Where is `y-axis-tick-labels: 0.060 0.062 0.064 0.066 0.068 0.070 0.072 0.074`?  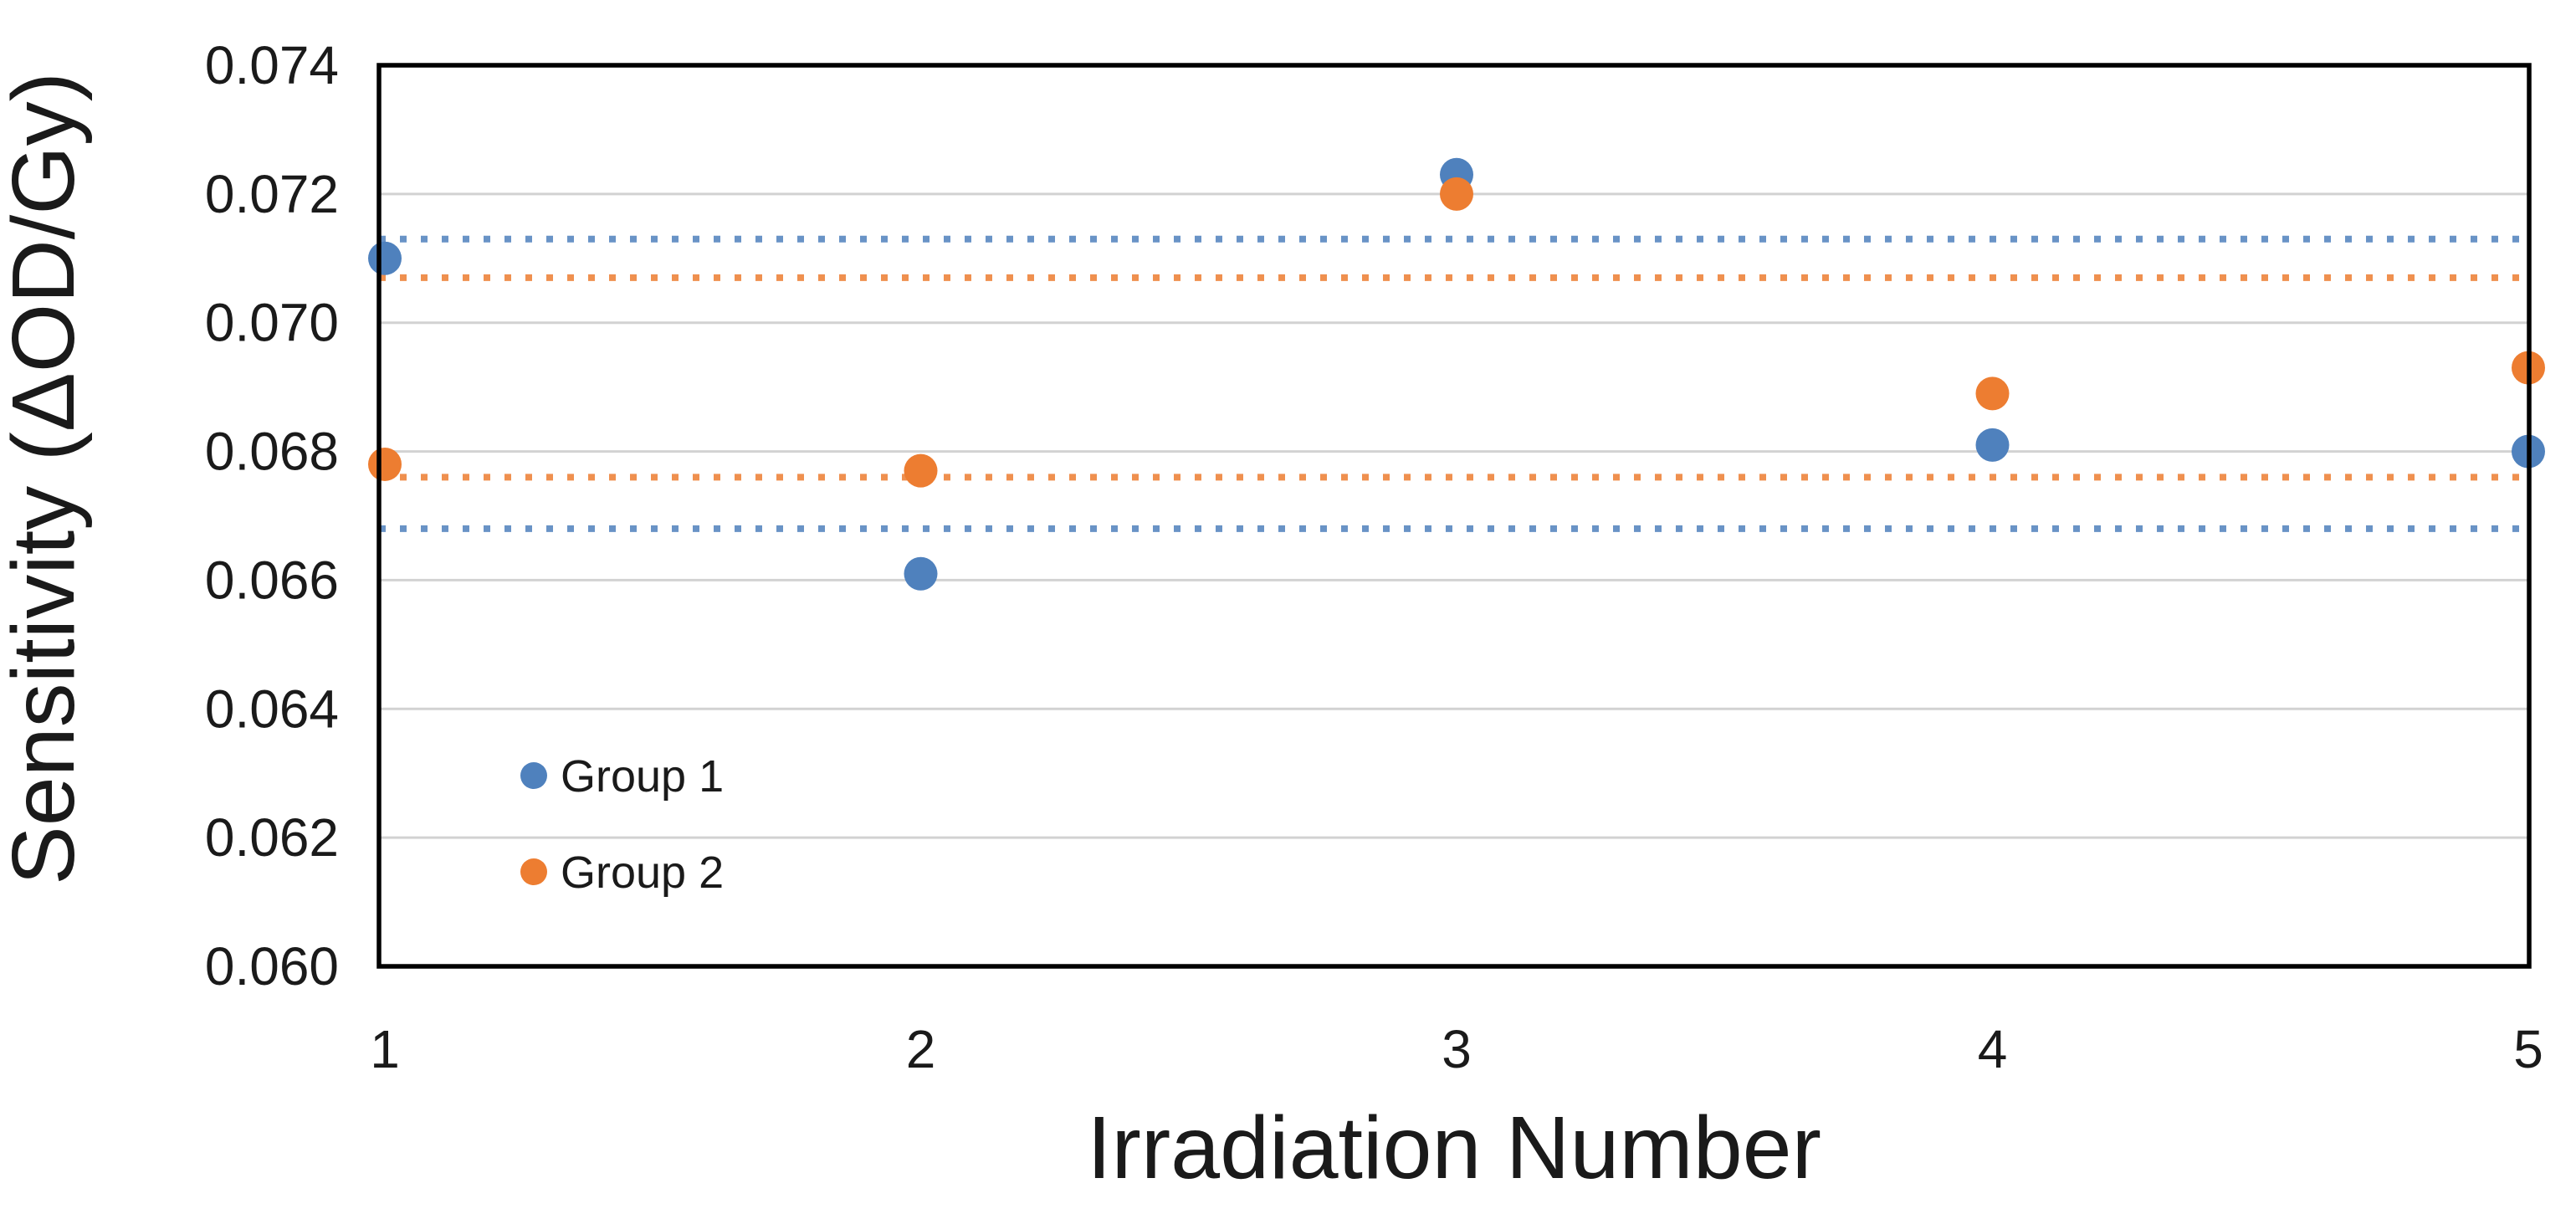 y-axis-tick-labels: 0.060 0.062 0.064 0.066 0.068 0.070 0.072 0.074 is located at coordinates (272, 516).